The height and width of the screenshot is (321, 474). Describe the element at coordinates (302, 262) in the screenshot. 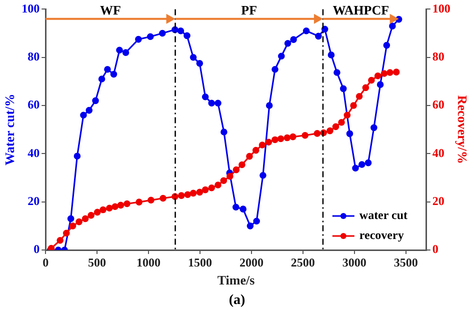

I see `x-tick-label: 2500` at that location.